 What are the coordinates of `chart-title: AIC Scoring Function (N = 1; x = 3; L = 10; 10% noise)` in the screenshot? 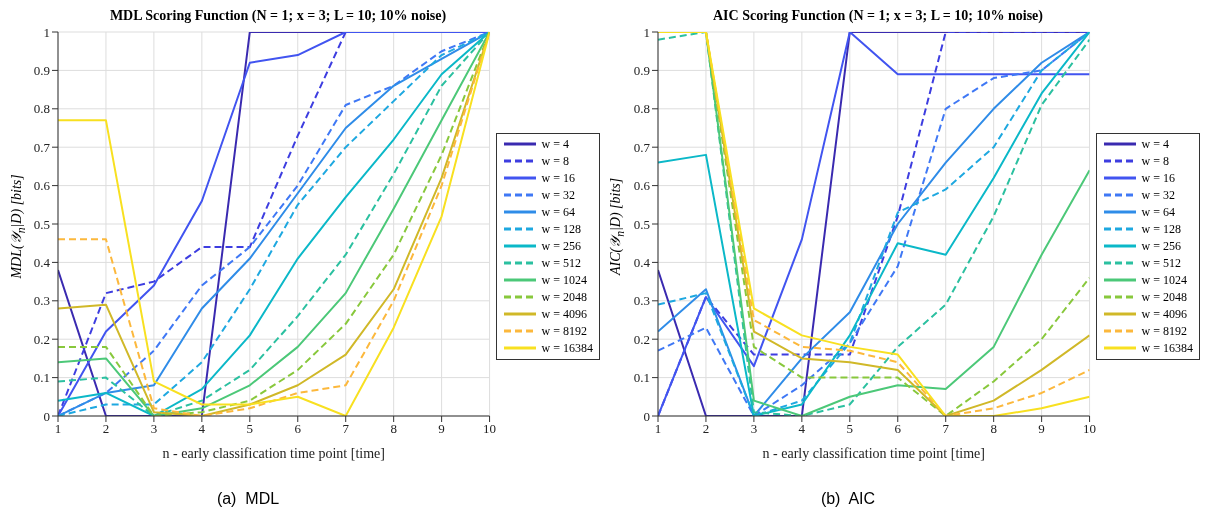 It's located at (878, 16).